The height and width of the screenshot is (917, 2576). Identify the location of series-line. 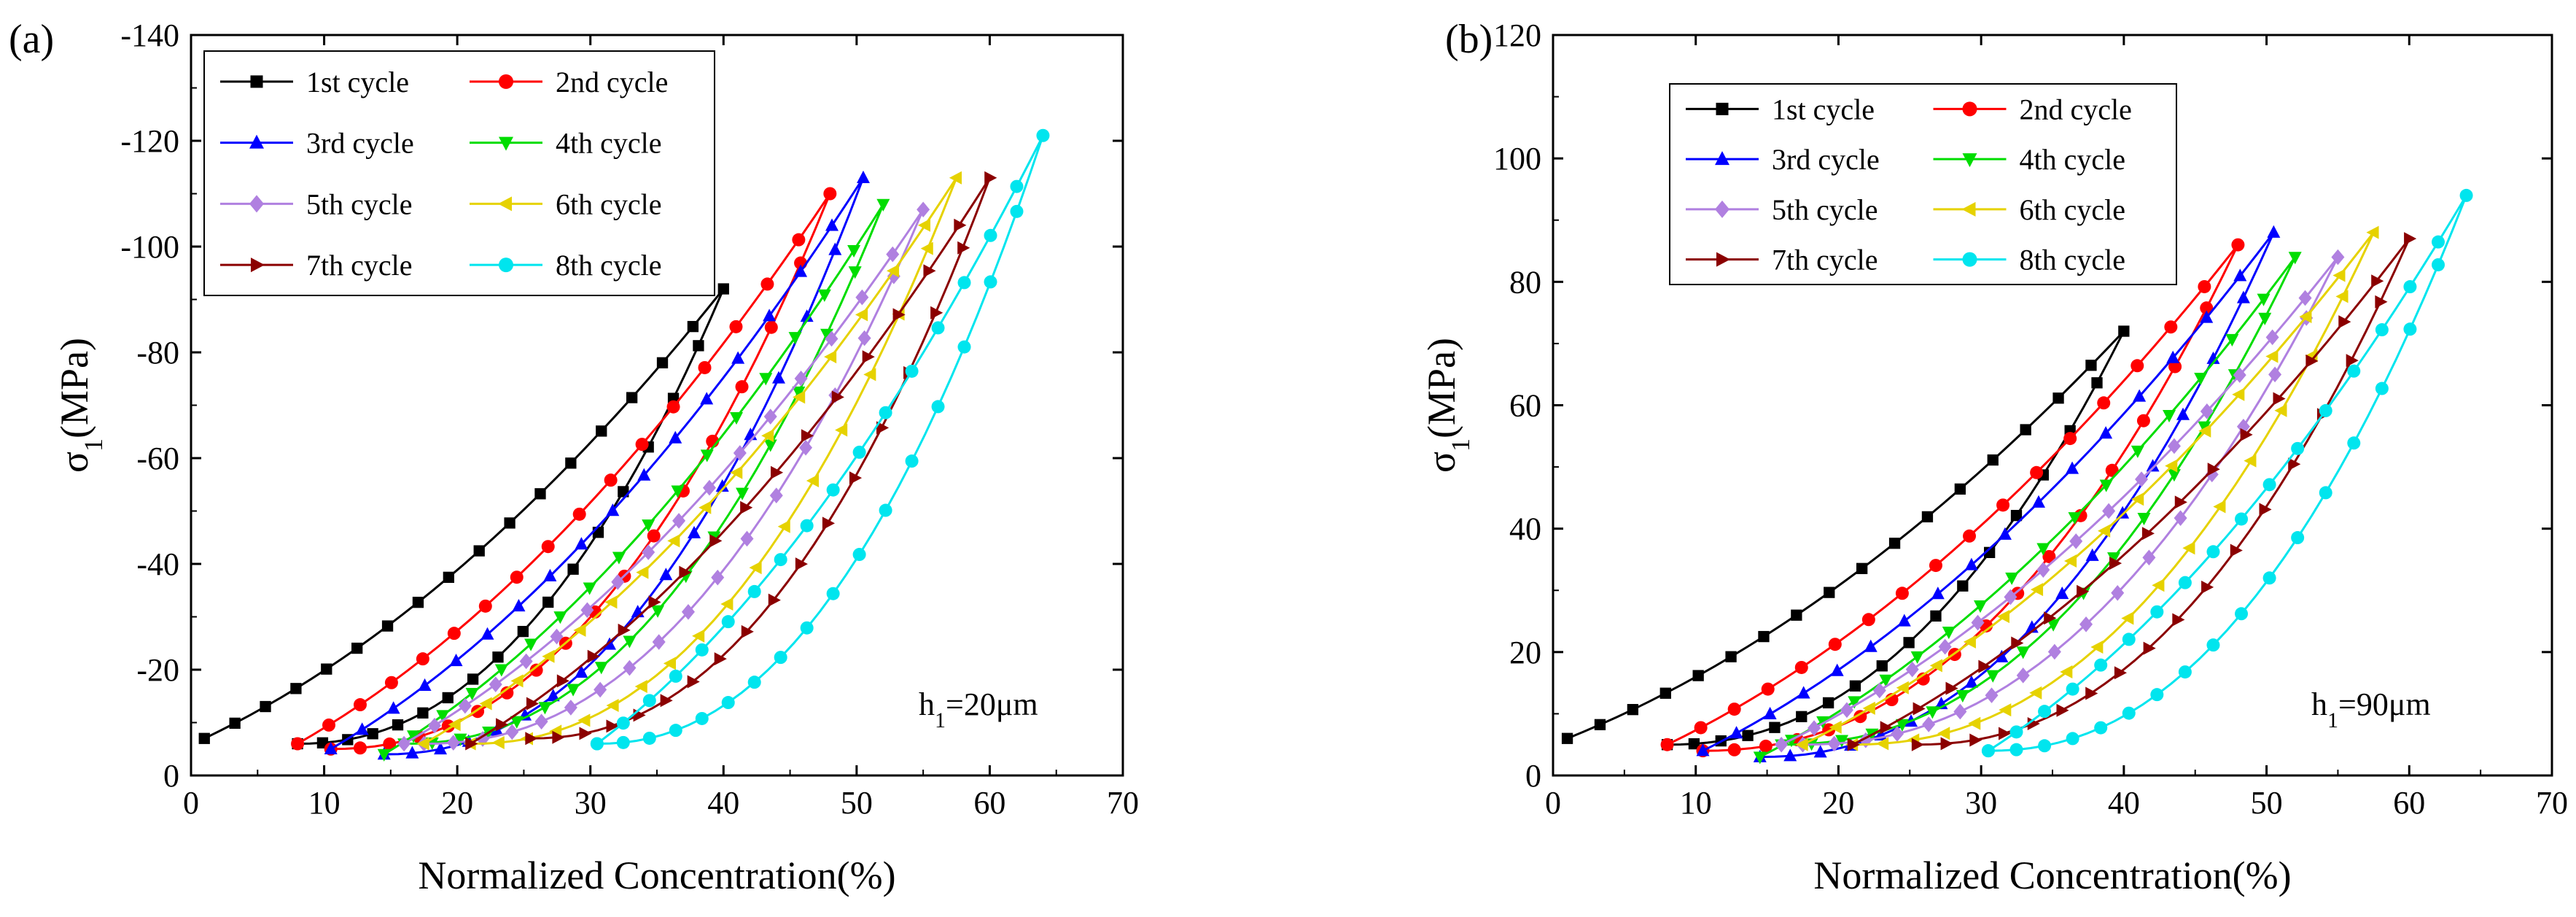
(2088, 489).